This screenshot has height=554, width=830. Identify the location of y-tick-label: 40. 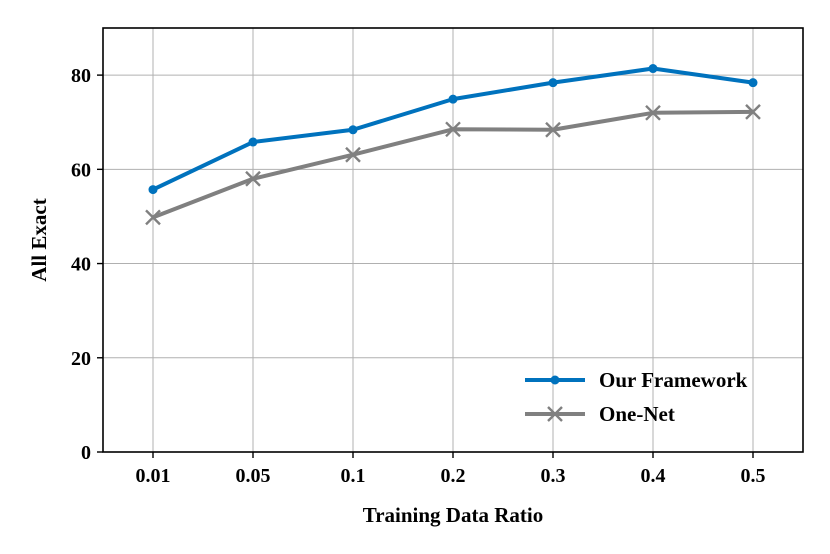
(81, 265).